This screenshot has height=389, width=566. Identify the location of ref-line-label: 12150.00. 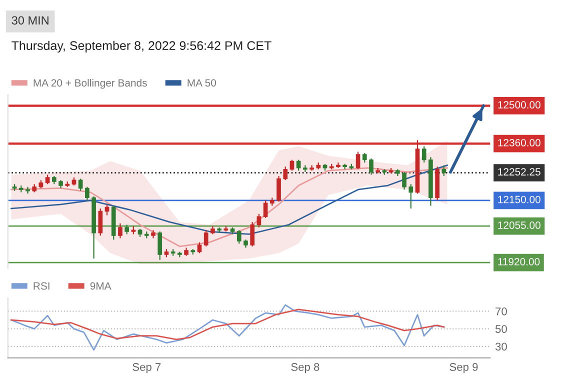
(519, 200).